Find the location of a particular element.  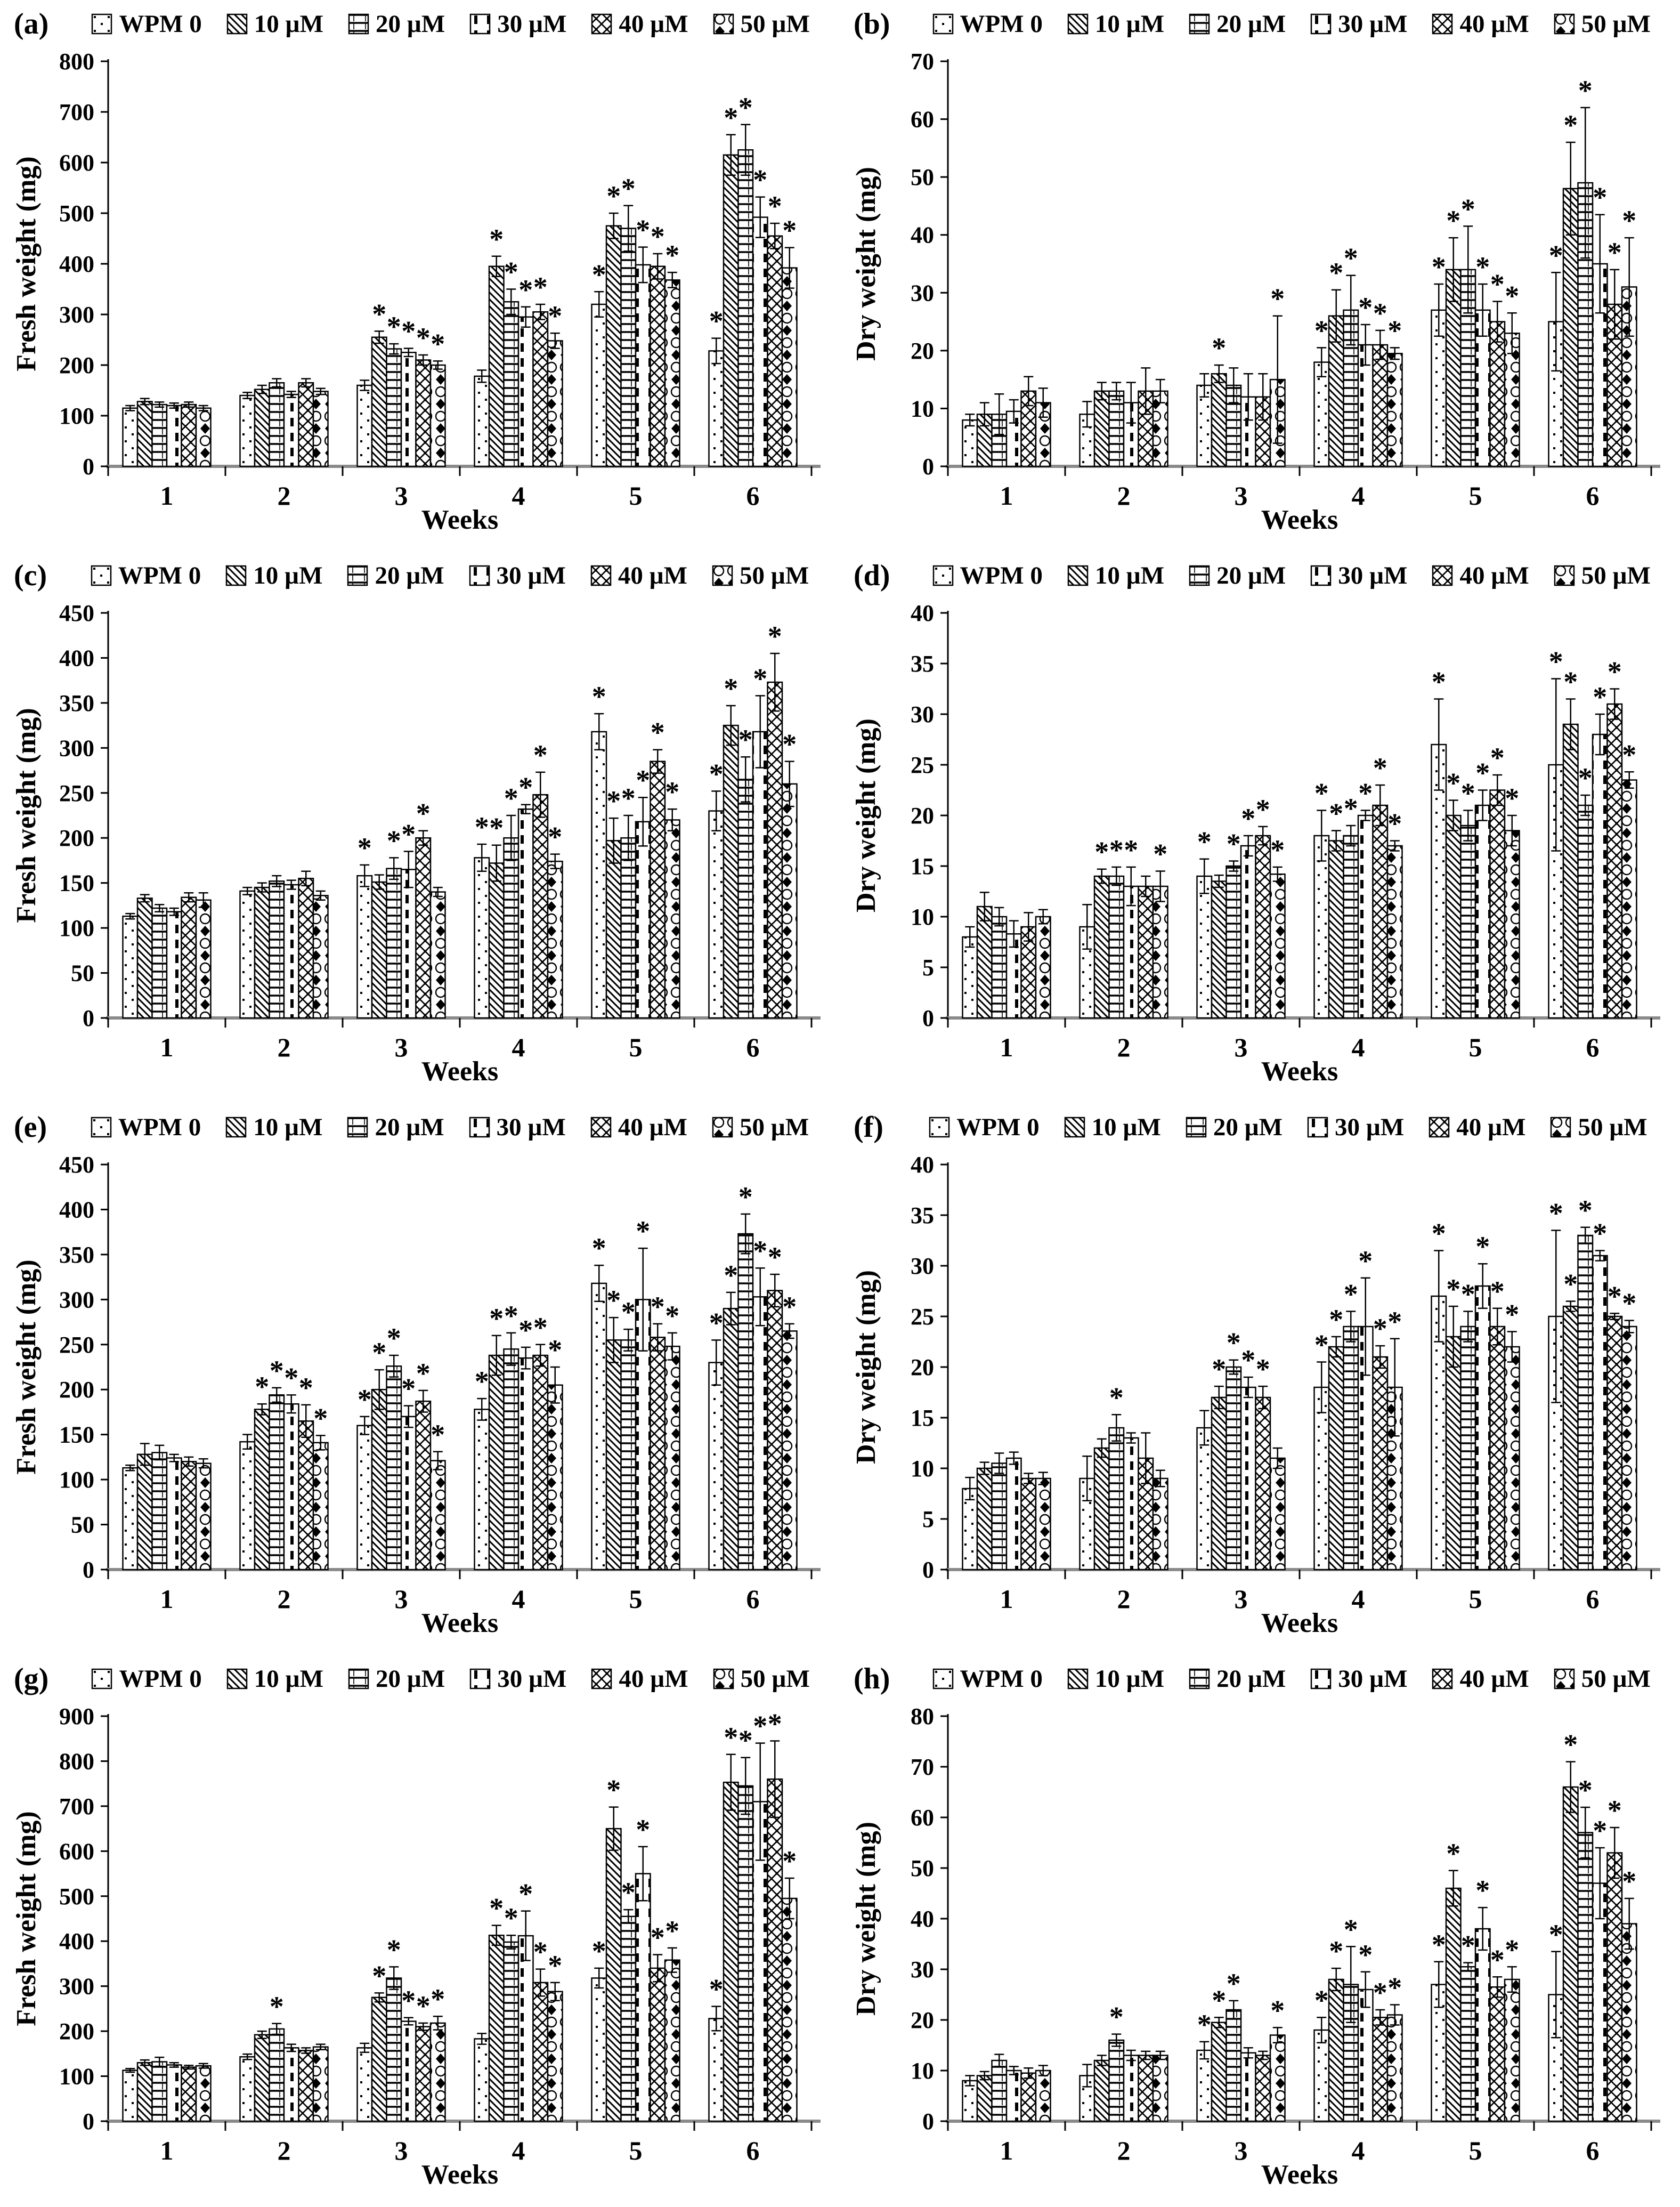

bar-week2-diag is located at coordinates (262, 953).